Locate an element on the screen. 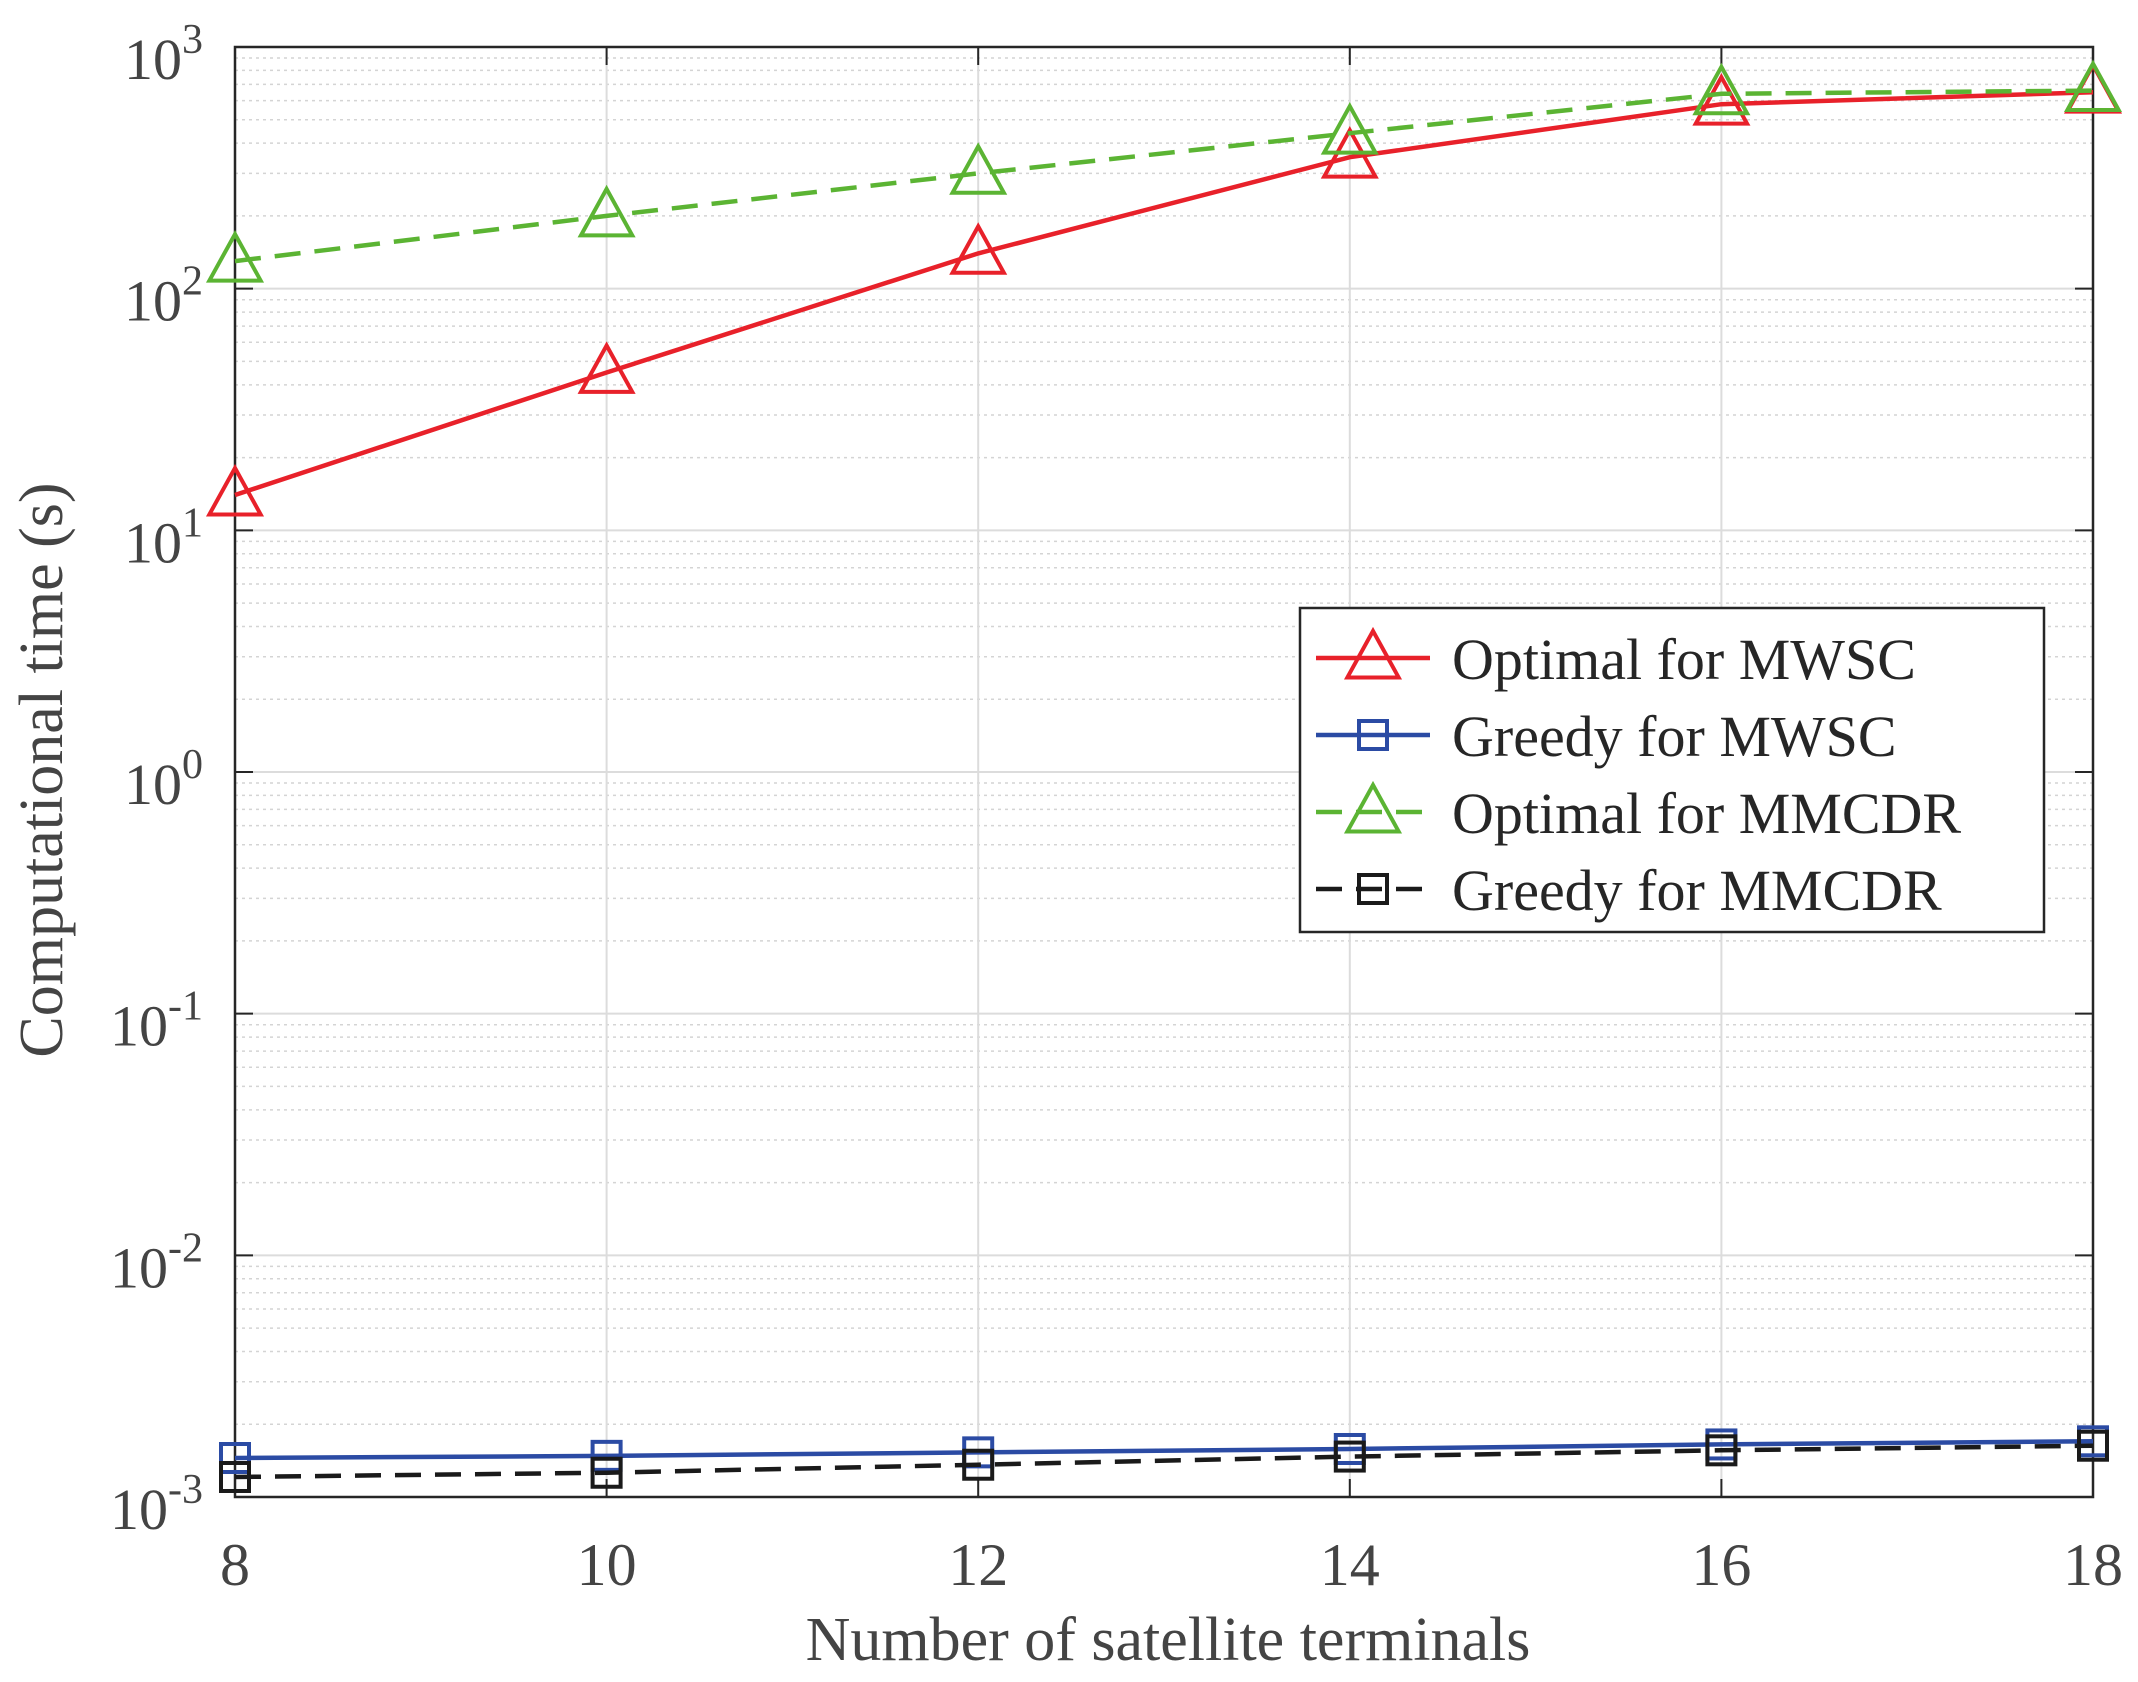 The image size is (2138, 1682). x-tick-label: 8 is located at coordinates (235, 1565).